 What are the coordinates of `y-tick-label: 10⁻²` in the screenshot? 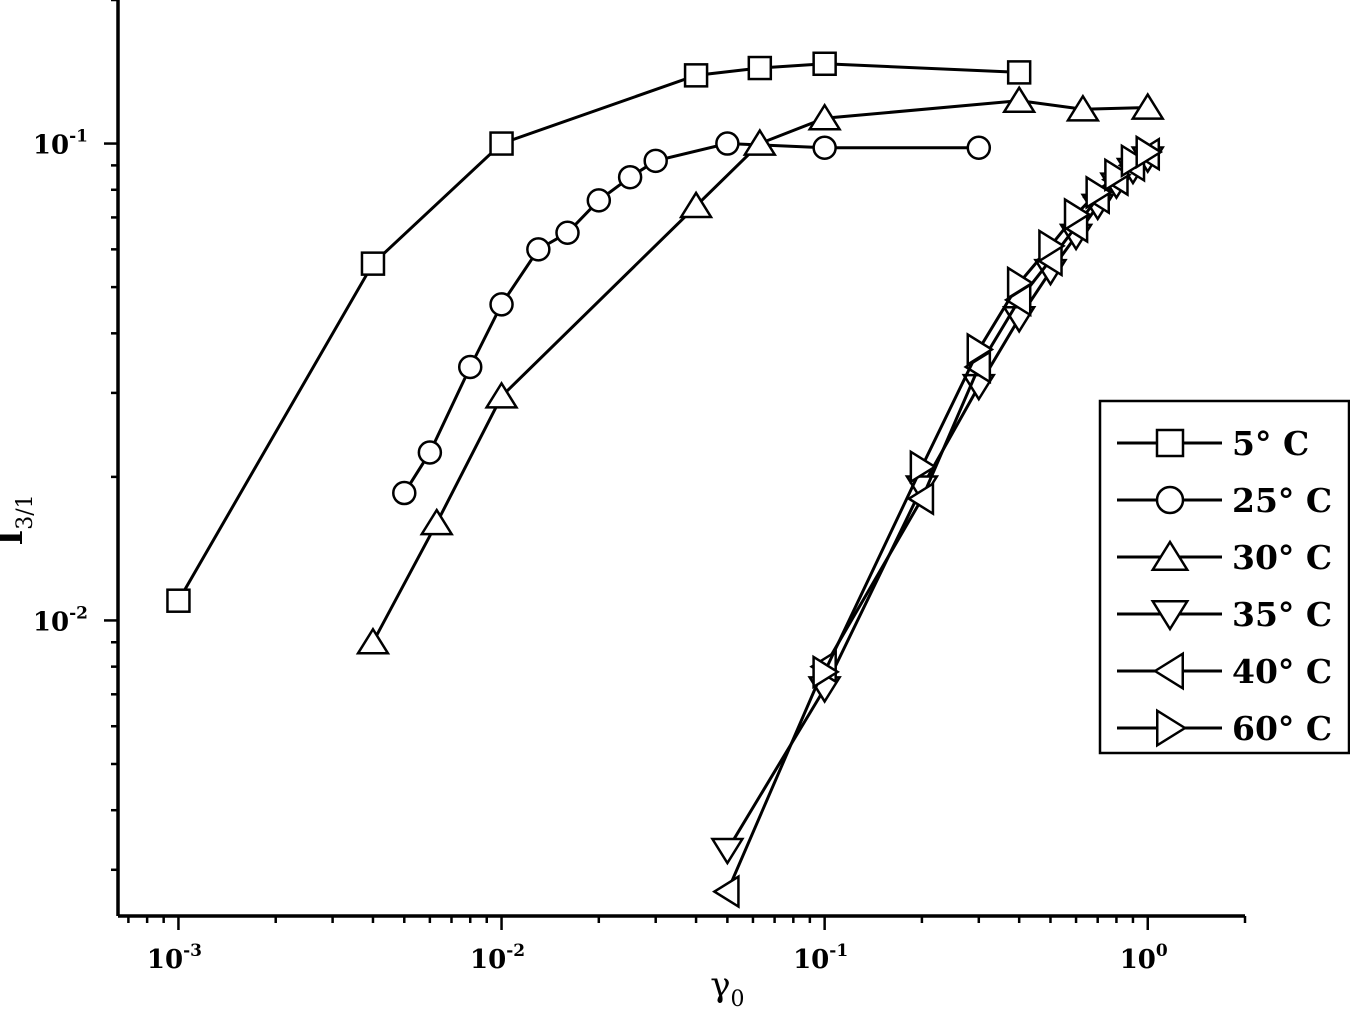 It's located at (60, 620).